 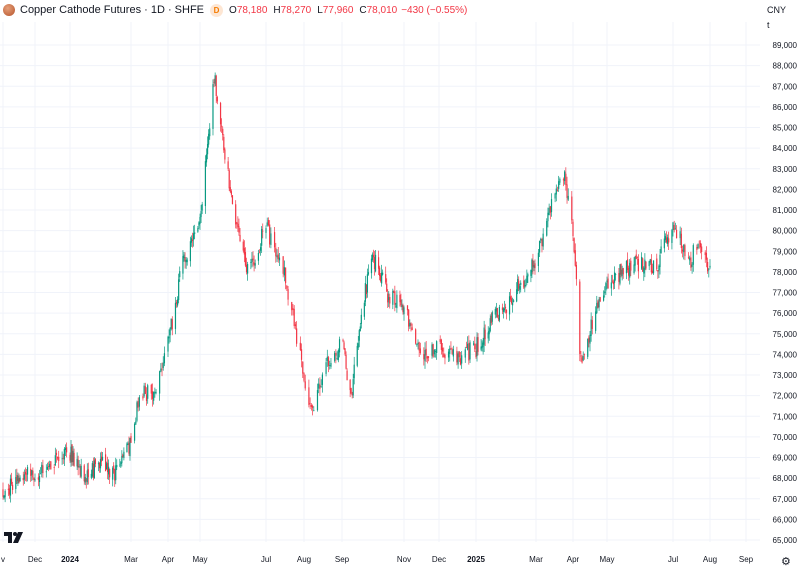 I want to click on symbol-title: Copper Cathode Futures · 1D · SHFE, so click(x=112, y=10).